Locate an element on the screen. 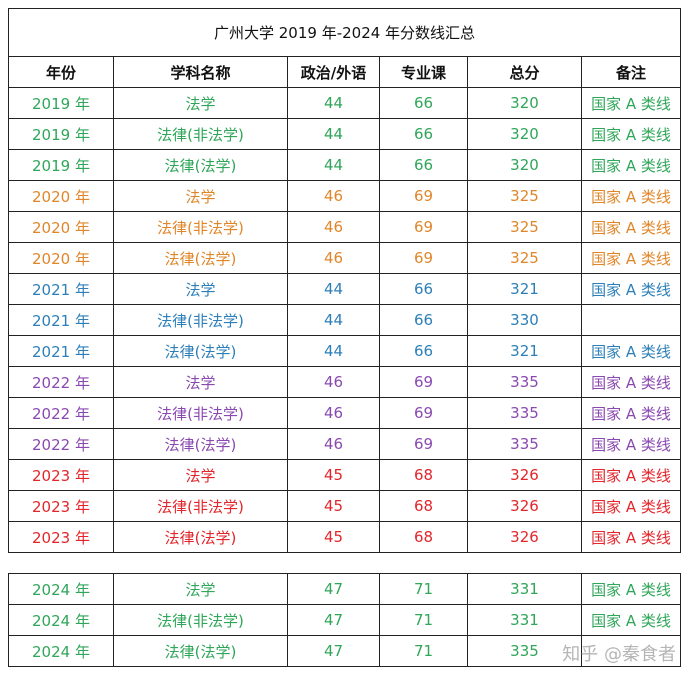  header-row: 年份 学科名称 政治/外语 专业课 总分 备注 is located at coordinates (345, 72).